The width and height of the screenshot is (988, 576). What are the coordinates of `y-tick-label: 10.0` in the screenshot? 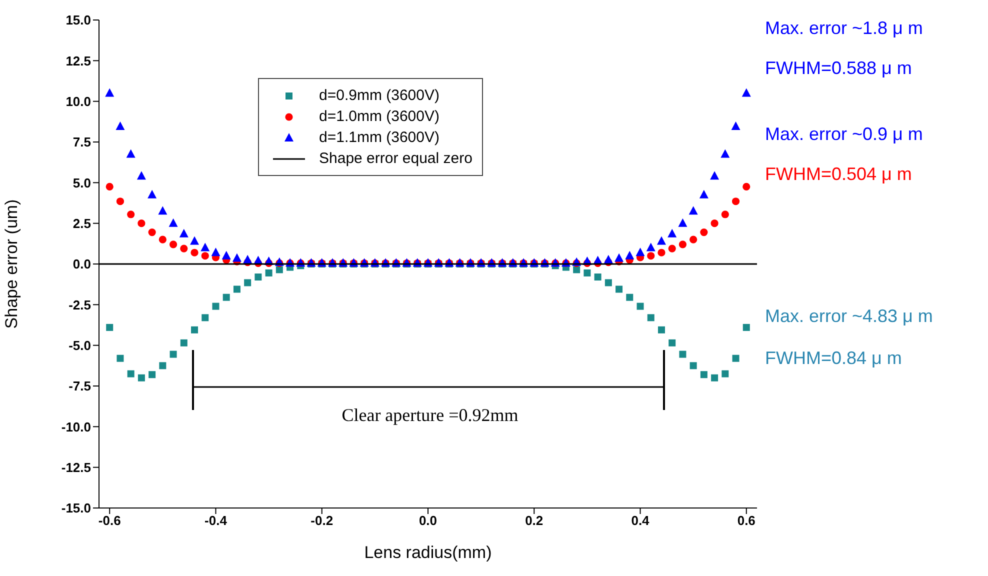 It's located at (78, 101).